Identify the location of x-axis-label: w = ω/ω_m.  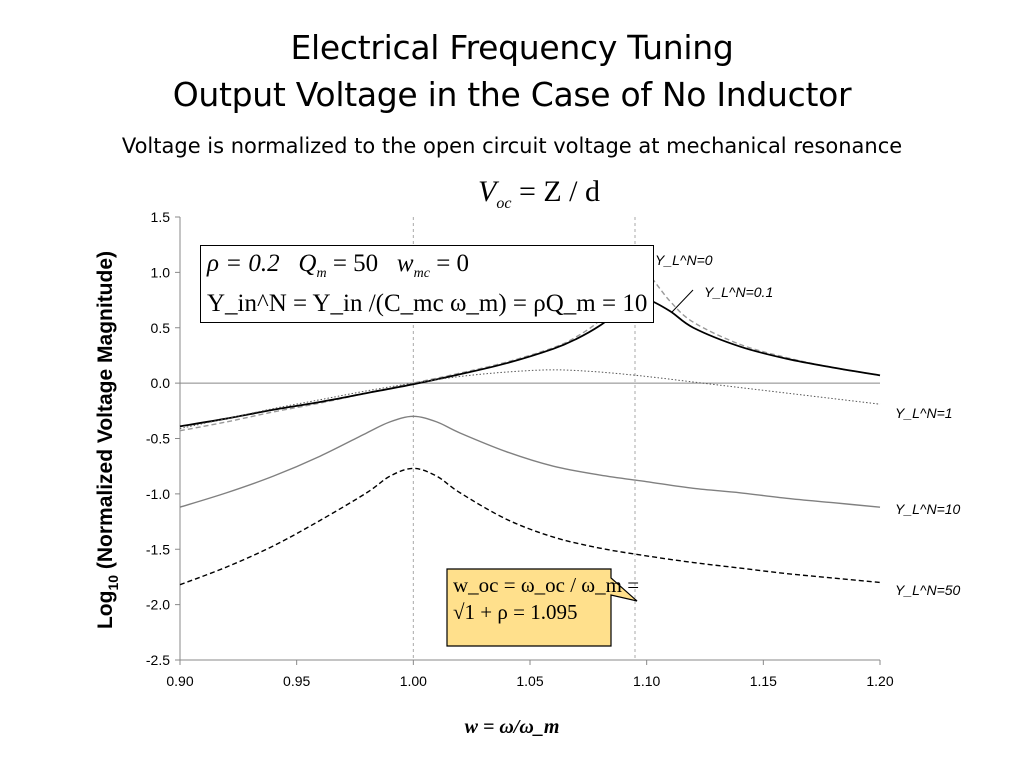
(512, 727).